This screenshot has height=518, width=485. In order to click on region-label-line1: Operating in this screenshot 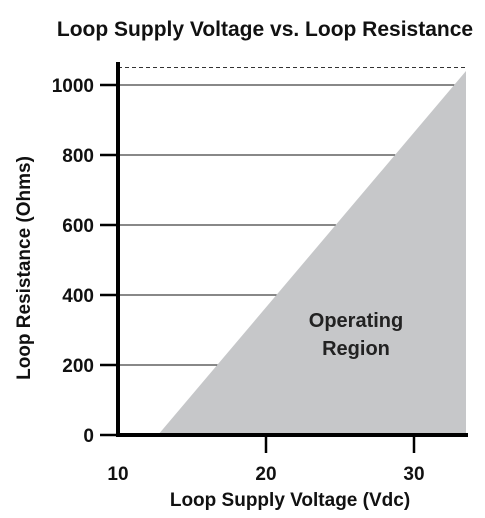, I will do `click(356, 321)`.